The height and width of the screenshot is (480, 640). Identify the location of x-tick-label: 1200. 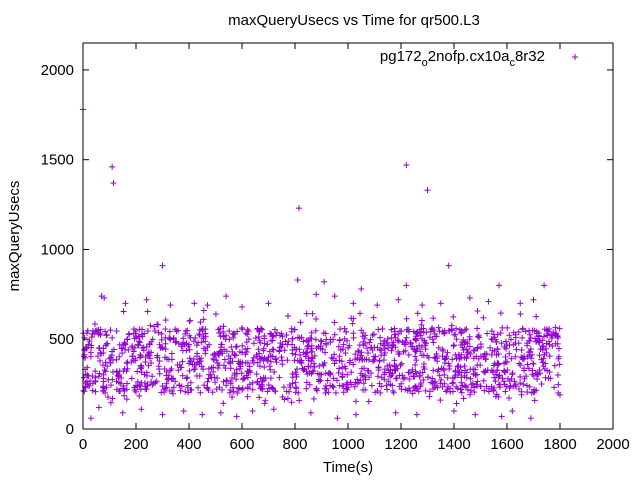
(400, 444).